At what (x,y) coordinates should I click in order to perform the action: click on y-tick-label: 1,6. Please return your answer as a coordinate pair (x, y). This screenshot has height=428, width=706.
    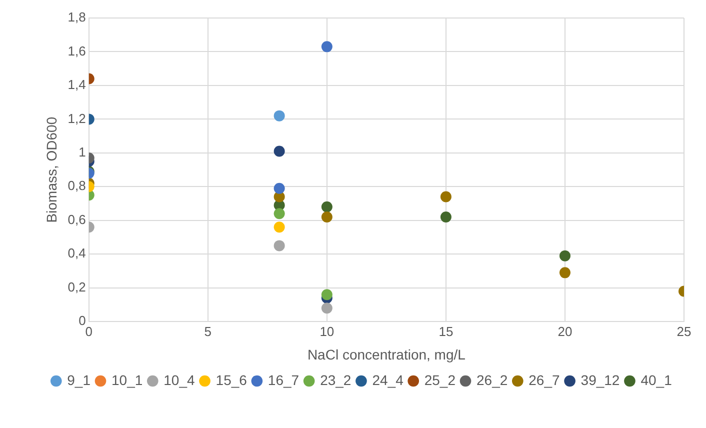
    Looking at the image, I should click on (77, 50).